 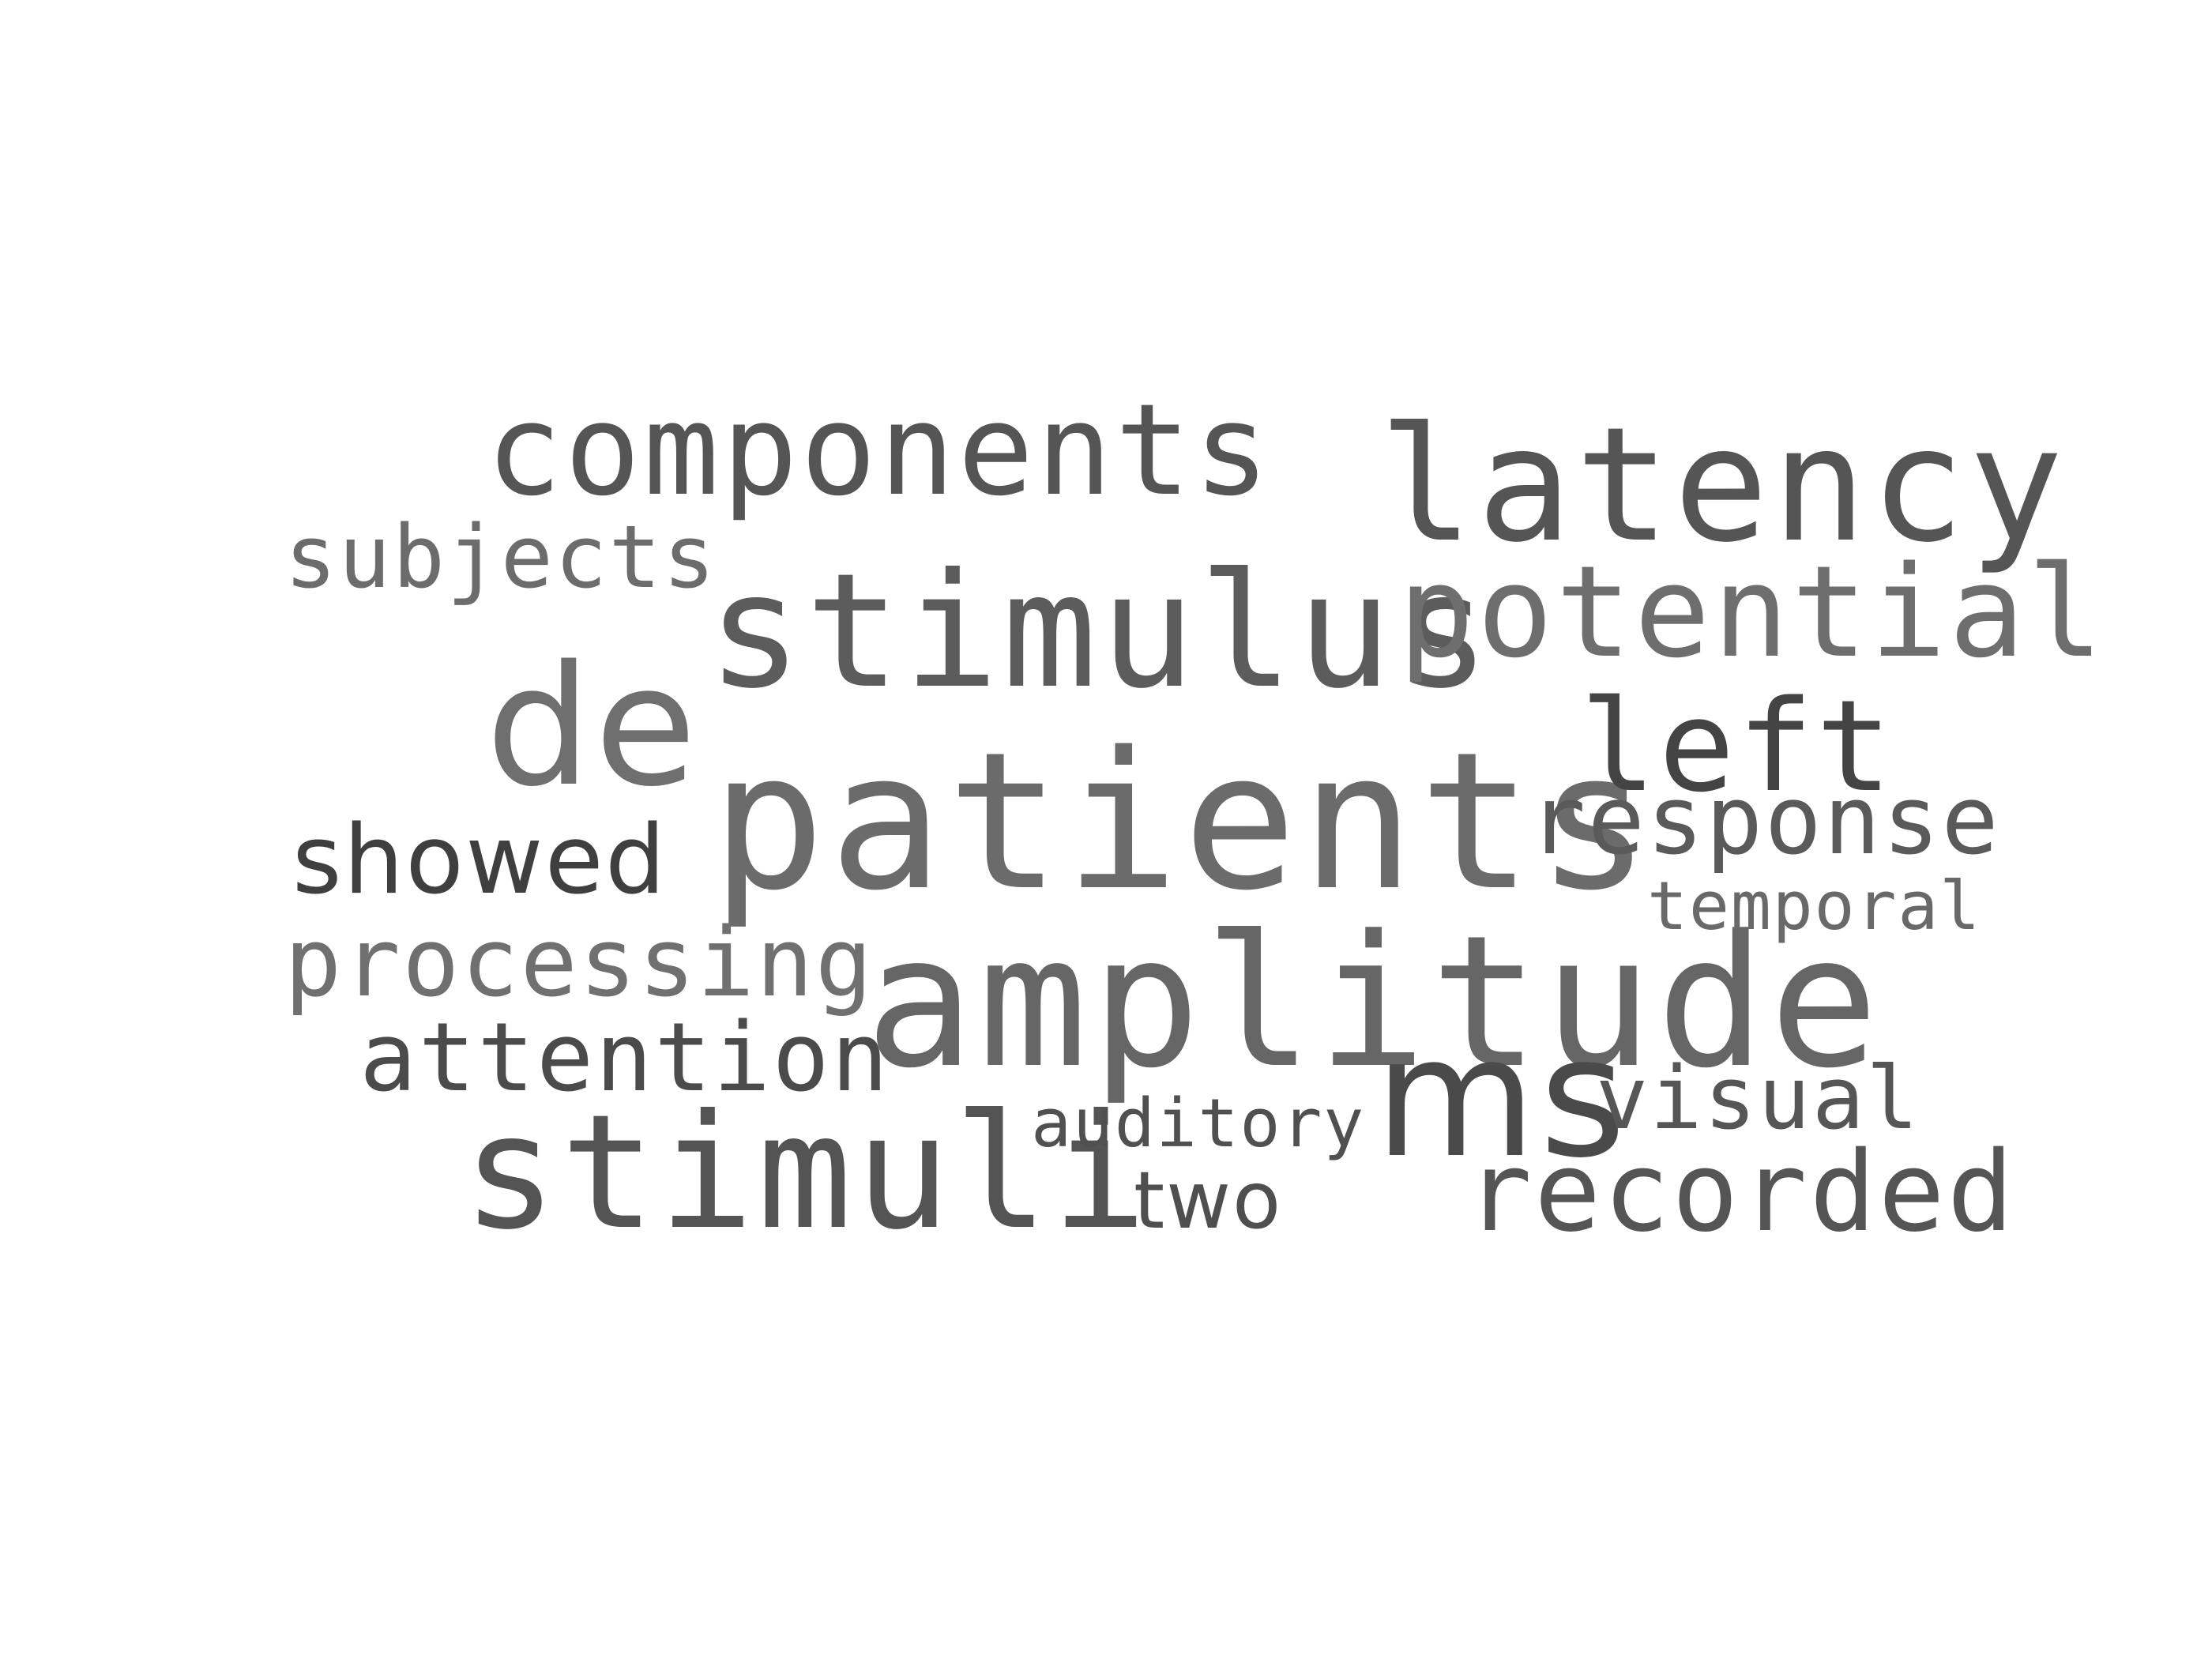 I want to click on word-patients: patients, so click(x=1183, y=821).